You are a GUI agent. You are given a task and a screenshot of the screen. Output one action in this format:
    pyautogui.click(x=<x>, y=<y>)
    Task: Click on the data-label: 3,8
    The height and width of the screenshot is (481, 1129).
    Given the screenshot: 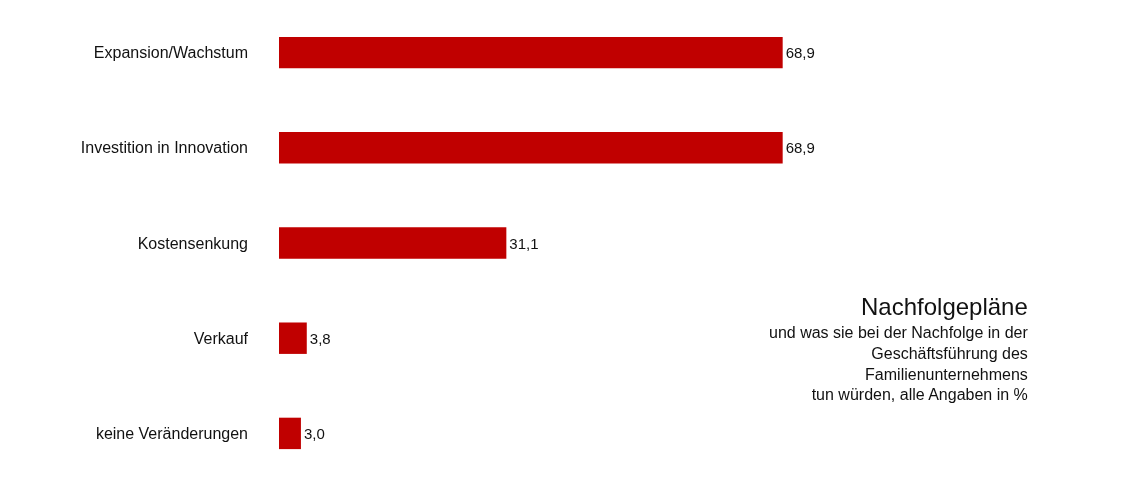 What is the action you would take?
    pyautogui.click(x=320, y=338)
    